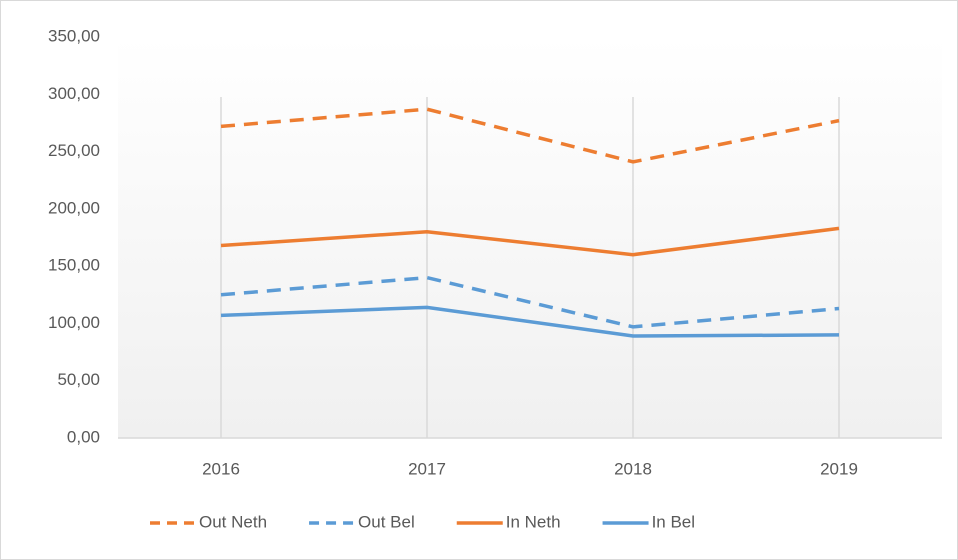  What do you see at coordinates (839, 468) in the screenshot?
I see `x-tick-label: 2019` at bounding box center [839, 468].